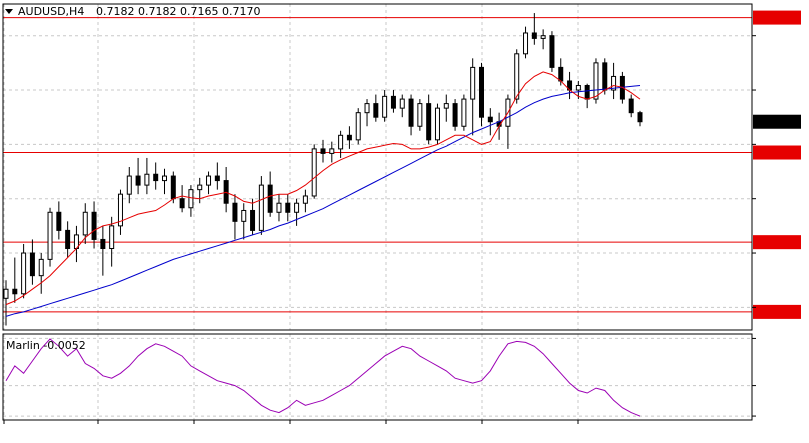  I want to click on oscillator, so click(323, 377).